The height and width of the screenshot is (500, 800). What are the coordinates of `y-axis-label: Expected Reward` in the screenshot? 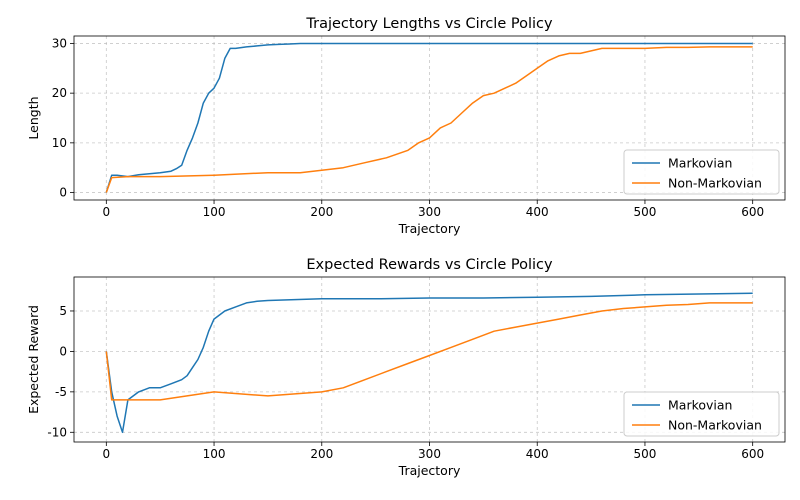 It's located at (33, 359).